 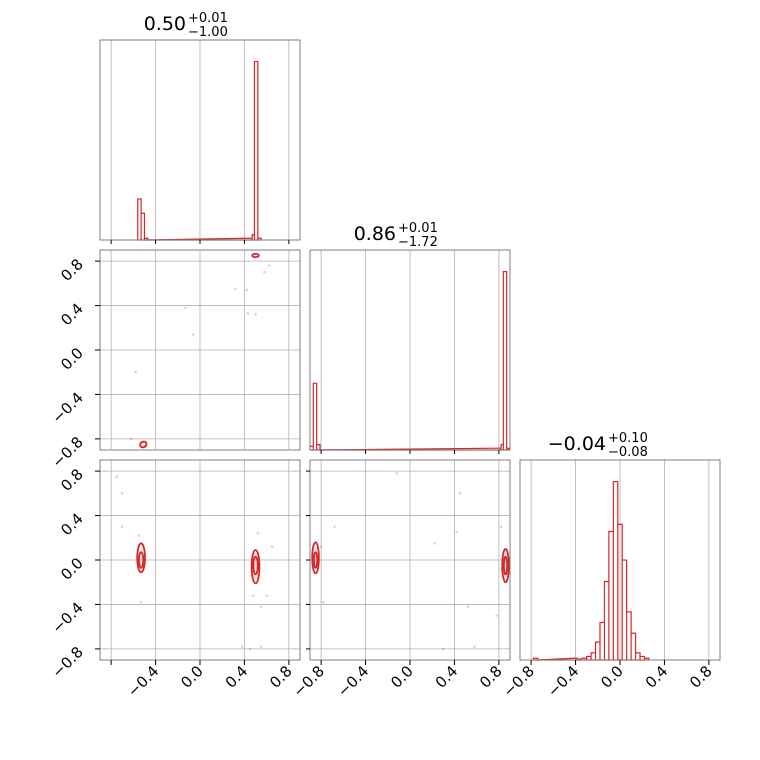 What do you see at coordinates (577, 444) in the screenshot?
I see `title-value-p2: −0.04` at bounding box center [577, 444].